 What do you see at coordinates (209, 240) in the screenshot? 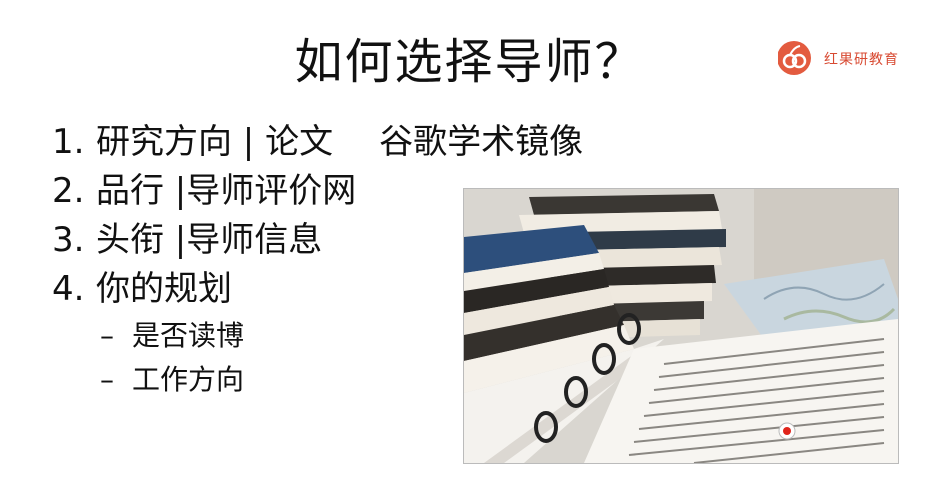
I see `item-text: 头衔 |导师信息` at bounding box center [209, 240].